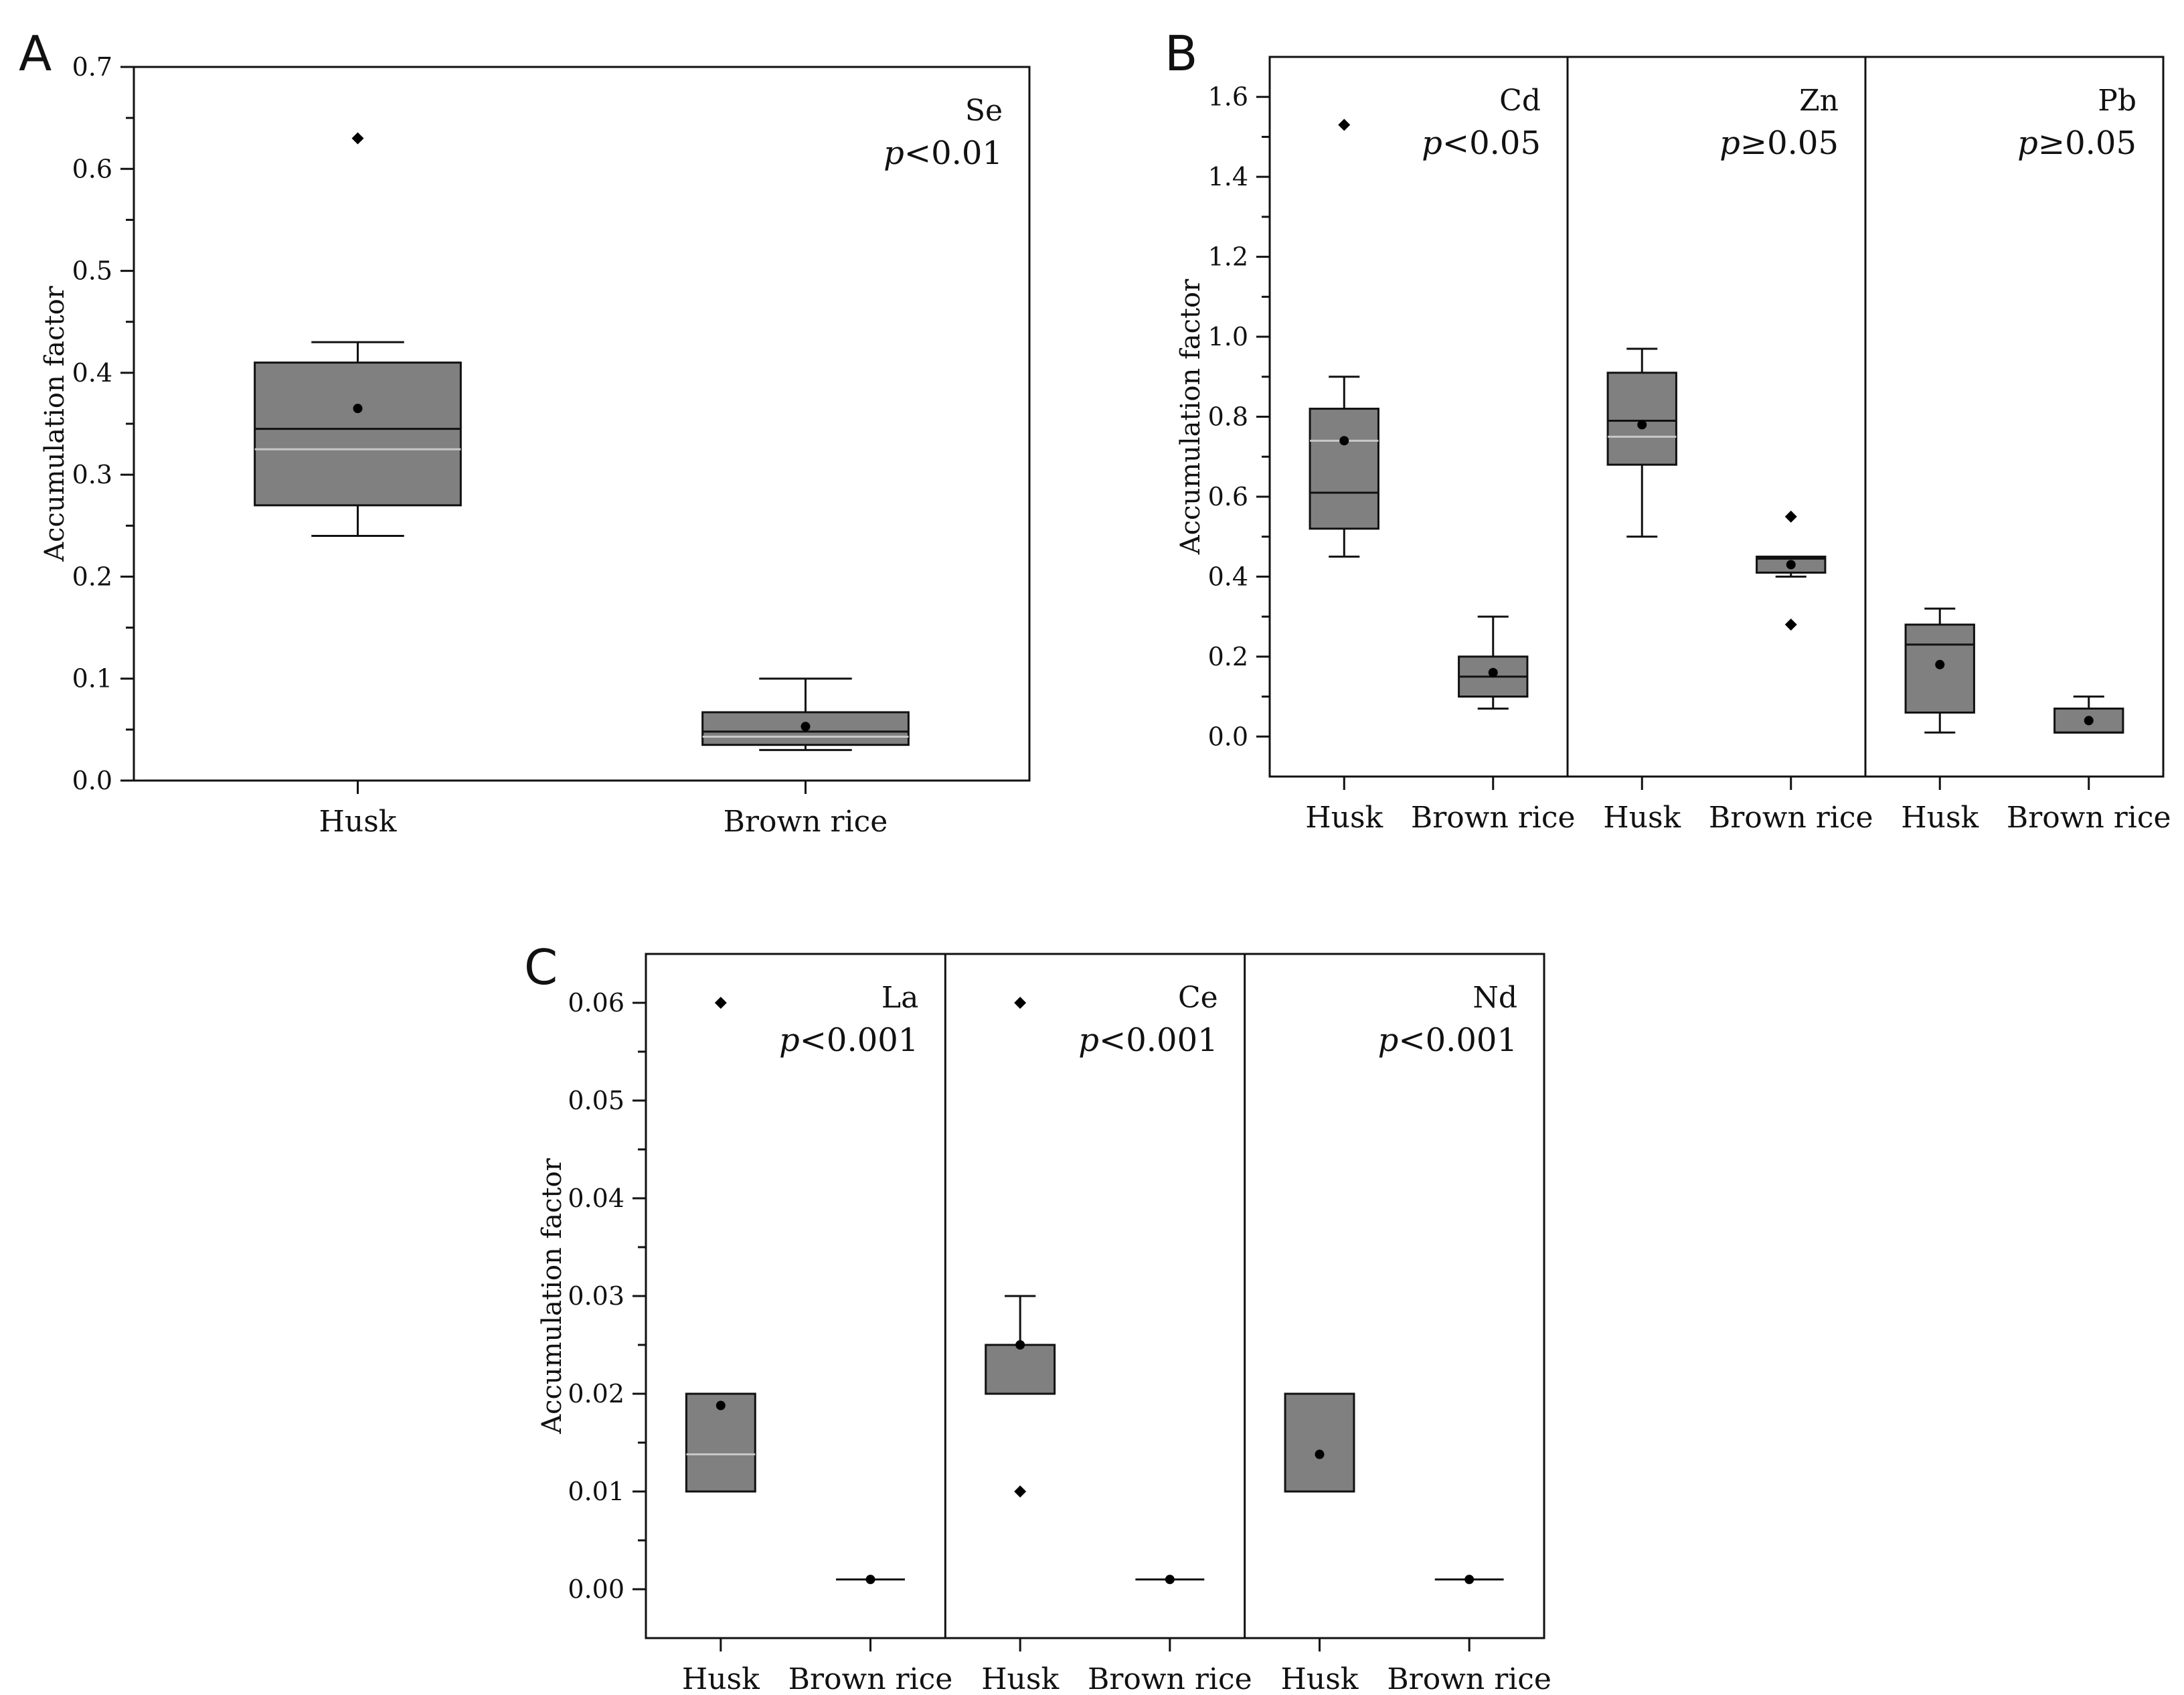 The image size is (2184, 1695). Describe the element at coordinates (953, 153) in the screenshot. I see `p-value-text: <0.01` at that location.